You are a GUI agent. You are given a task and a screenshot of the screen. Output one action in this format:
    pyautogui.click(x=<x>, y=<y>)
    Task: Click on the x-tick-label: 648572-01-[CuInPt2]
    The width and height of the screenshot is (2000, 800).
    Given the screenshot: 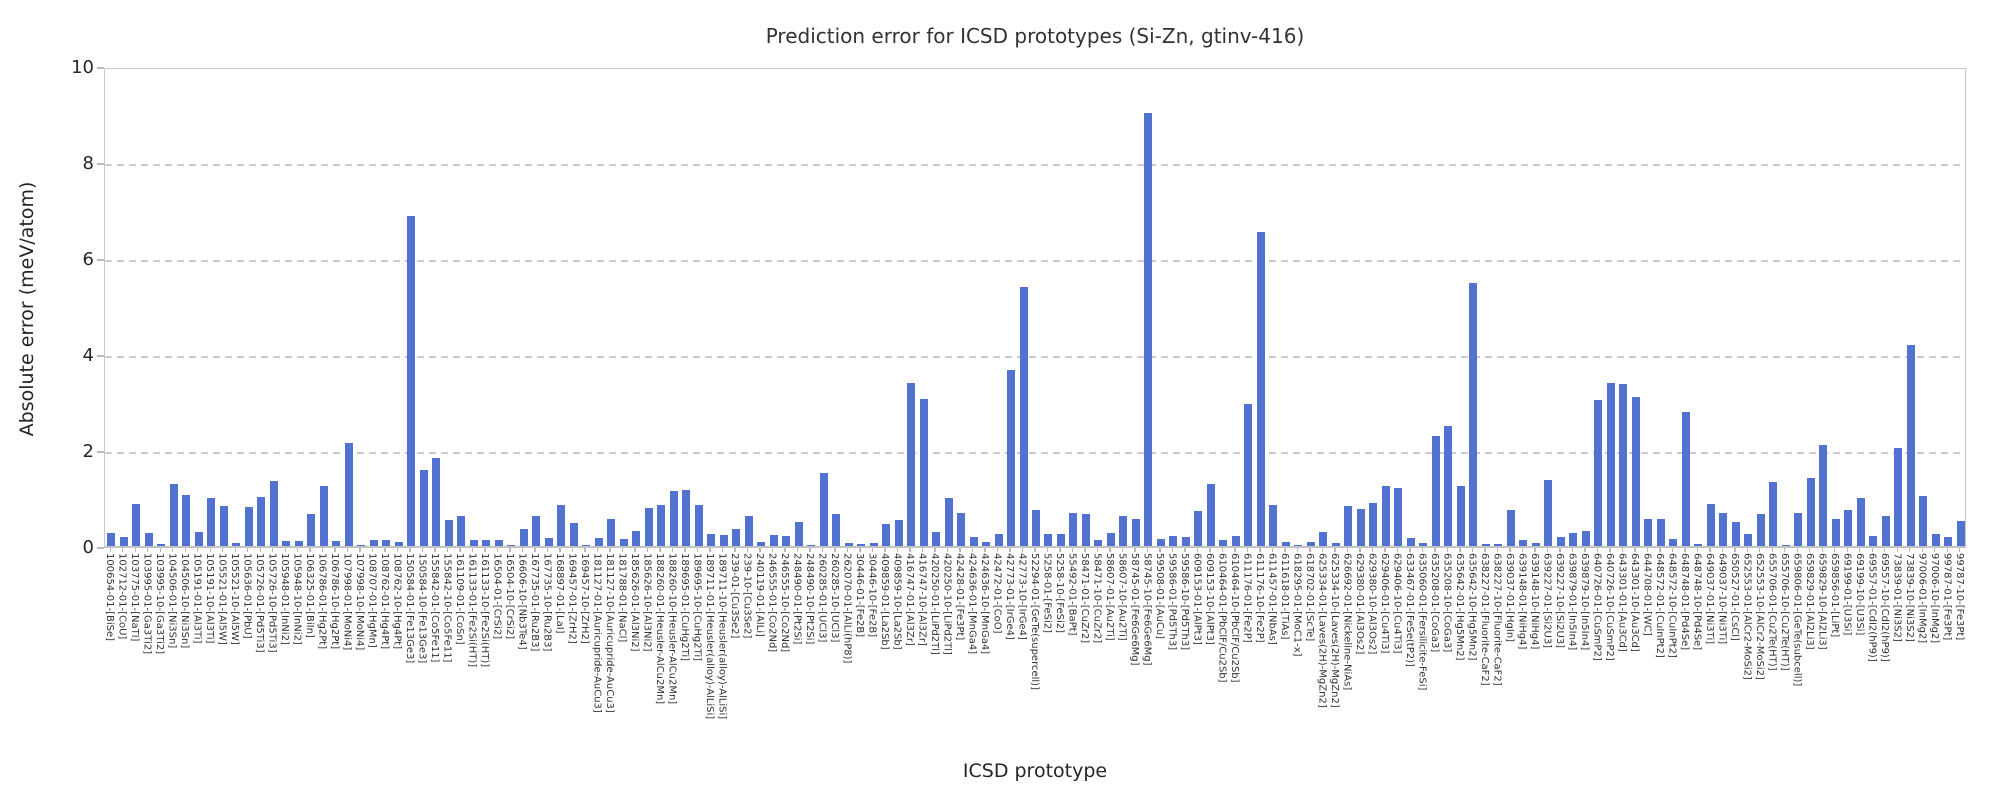 What is the action you would take?
    pyautogui.click(x=1659, y=605)
    